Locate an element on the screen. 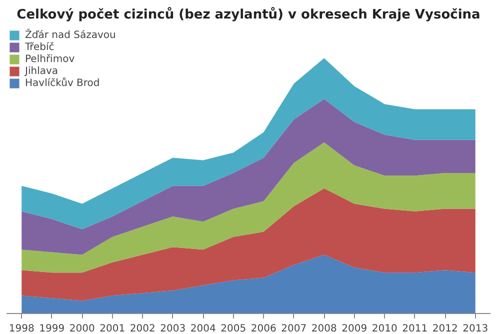 The image size is (500, 334). x-tick-label: 2007 is located at coordinates (294, 329).